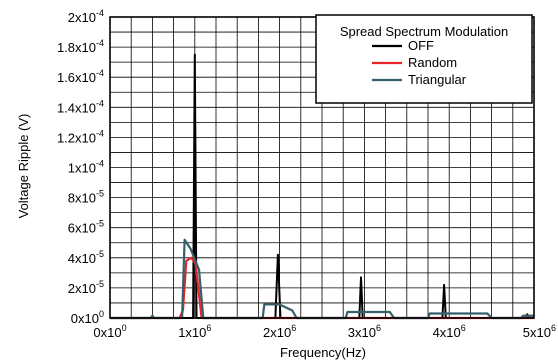  I want to click on series-line-random, so click(322, 288).